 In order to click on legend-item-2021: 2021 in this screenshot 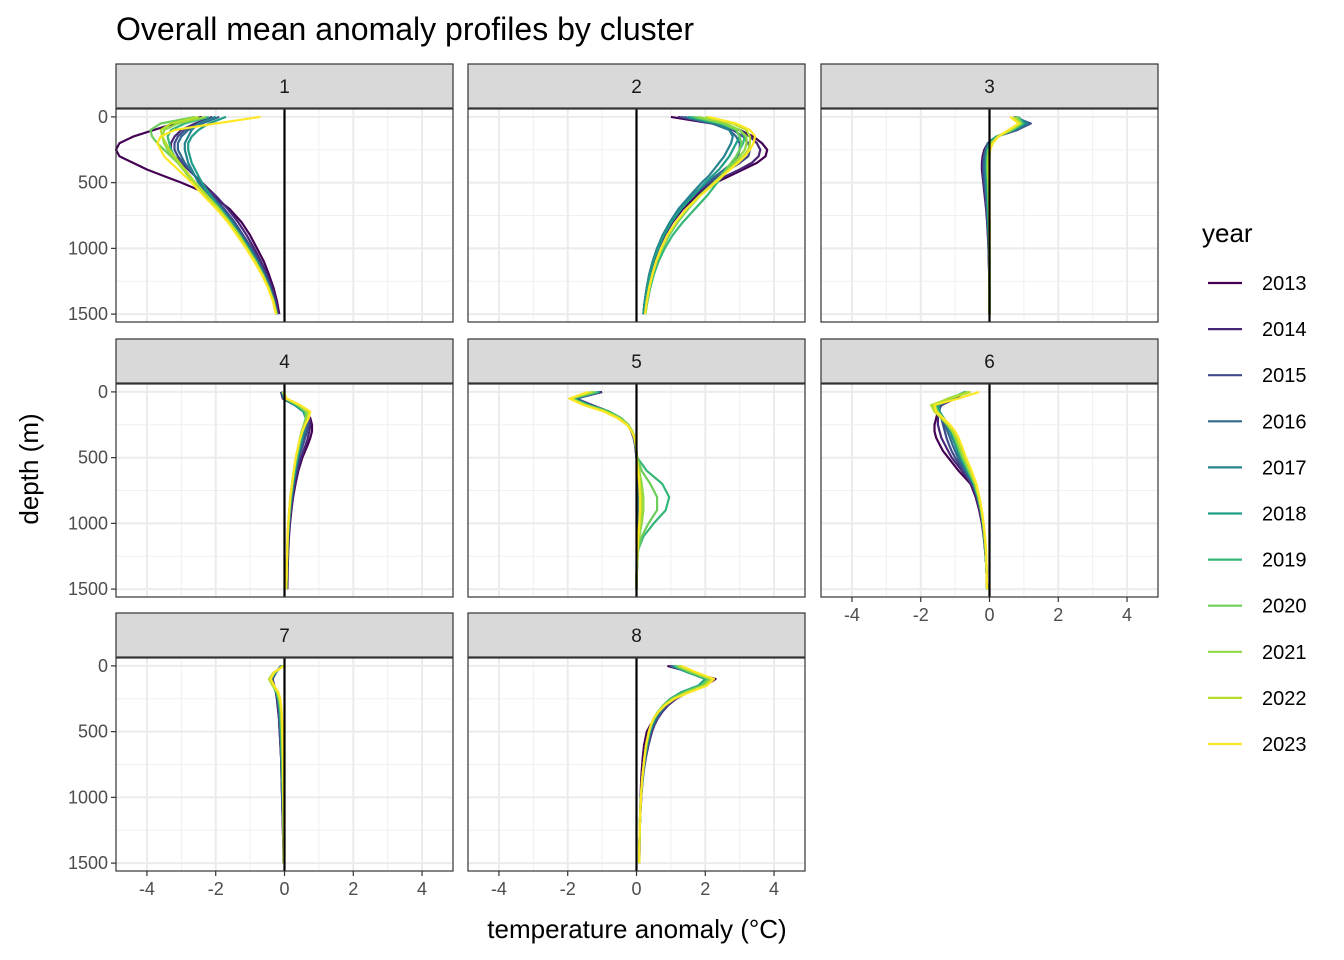, I will do `click(1257, 653)`.